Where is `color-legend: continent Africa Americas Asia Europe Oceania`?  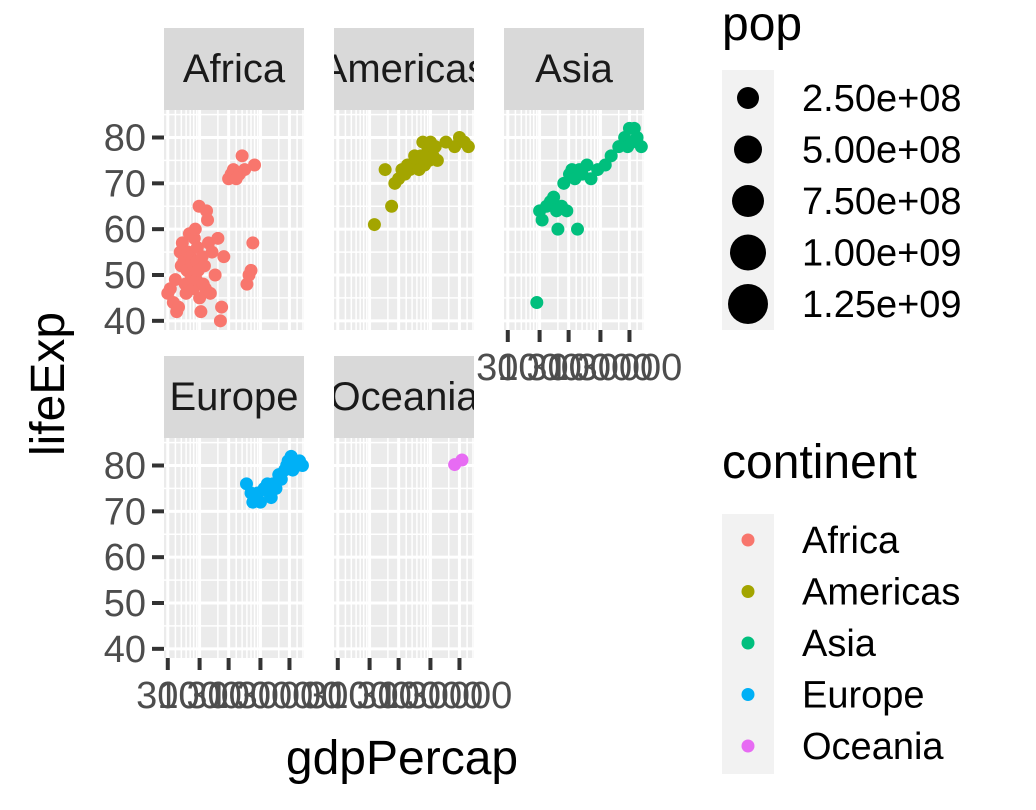 color-legend: continent Africa Americas Asia Europe Oceania is located at coordinates (841, 605).